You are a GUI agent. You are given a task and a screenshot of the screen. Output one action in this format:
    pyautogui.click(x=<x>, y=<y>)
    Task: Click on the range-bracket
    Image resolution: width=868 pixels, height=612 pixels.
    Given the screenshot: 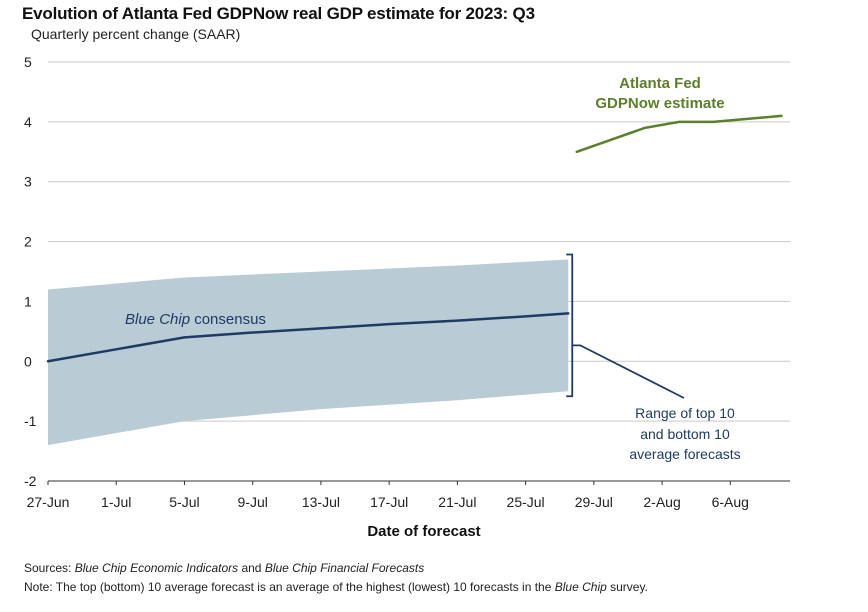 What is the action you would take?
    pyautogui.click(x=570, y=325)
    